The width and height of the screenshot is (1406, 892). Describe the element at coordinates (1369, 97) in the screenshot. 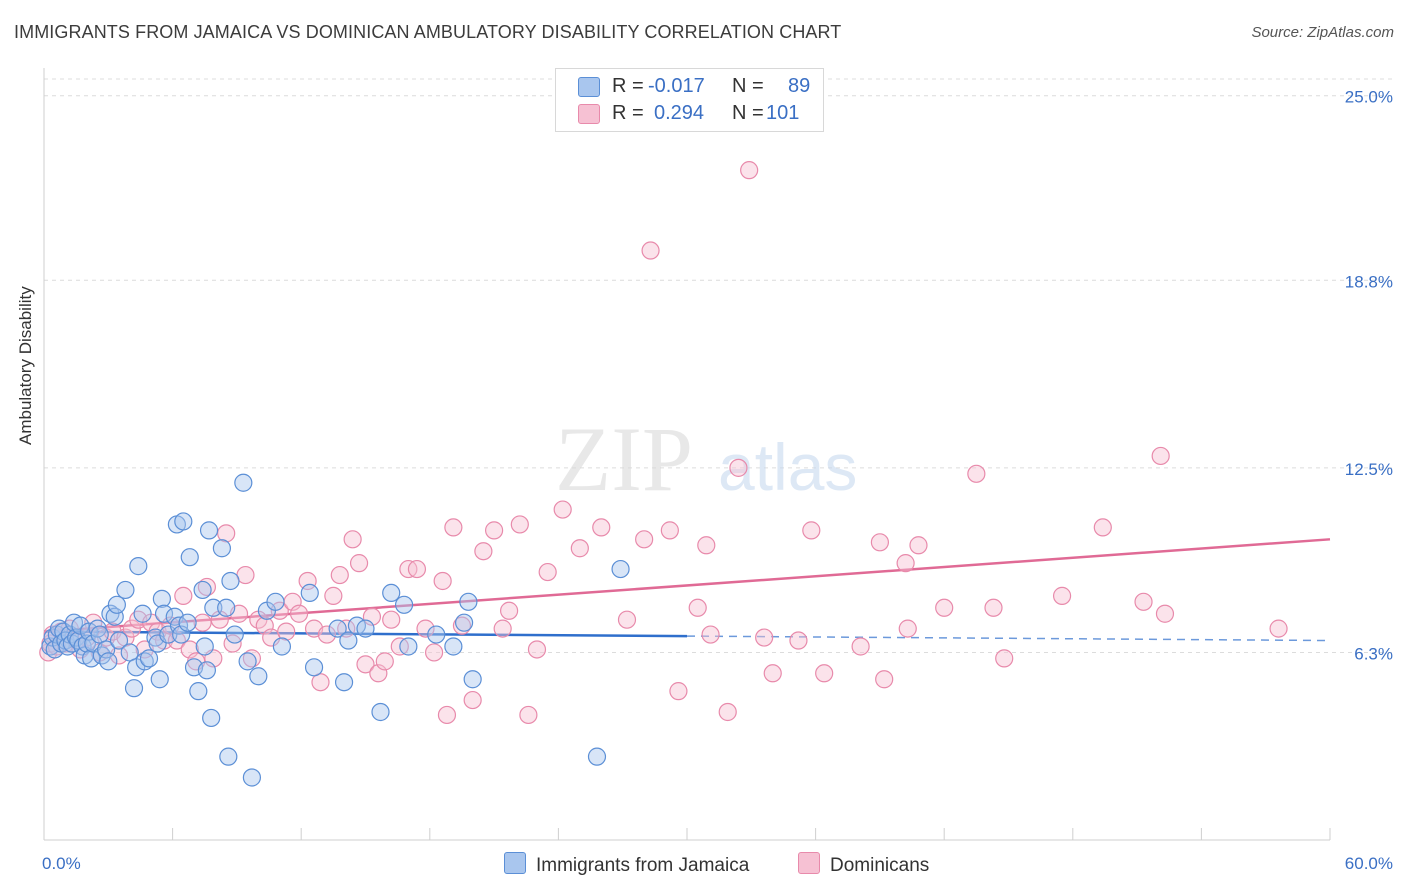

I see `y-tick-label: 25.0%` at that location.